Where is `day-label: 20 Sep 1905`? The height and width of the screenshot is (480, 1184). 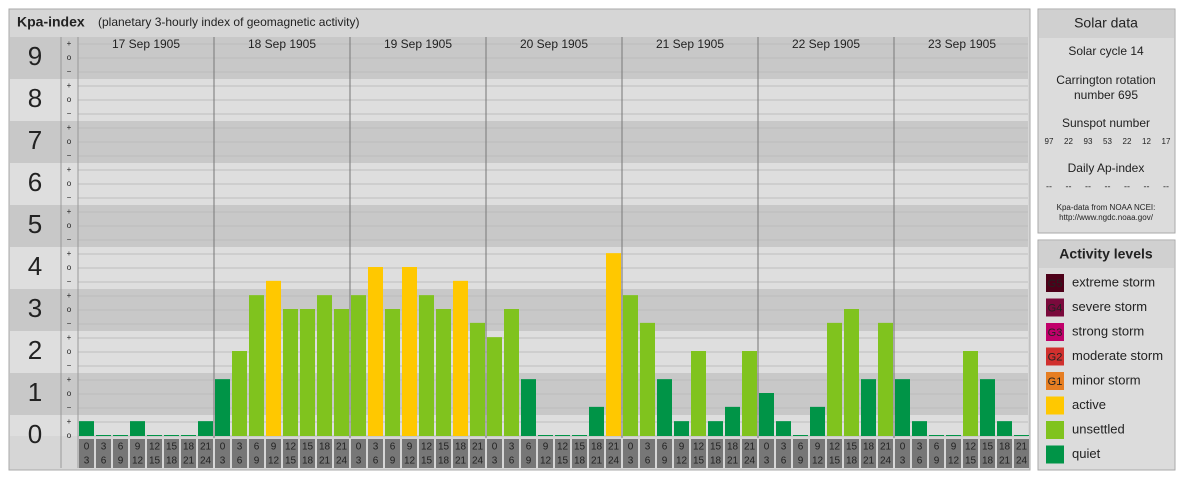 day-label: 20 Sep 1905 is located at coordinates (554, 44).